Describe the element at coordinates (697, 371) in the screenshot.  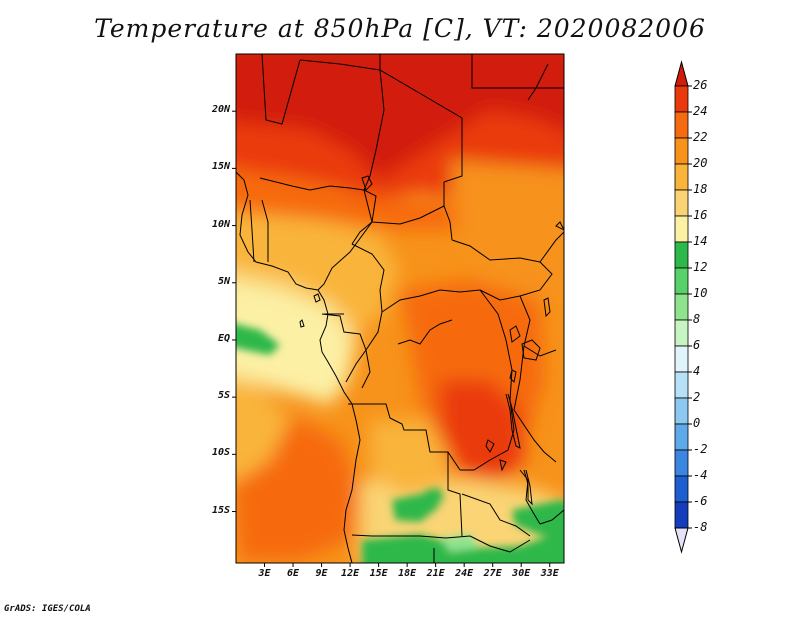
I see `colorbar-label: 4` at that location.